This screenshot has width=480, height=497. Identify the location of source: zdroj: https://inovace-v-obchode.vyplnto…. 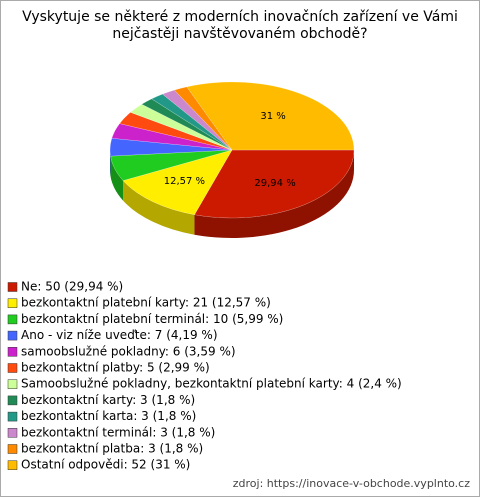
(351, 483).